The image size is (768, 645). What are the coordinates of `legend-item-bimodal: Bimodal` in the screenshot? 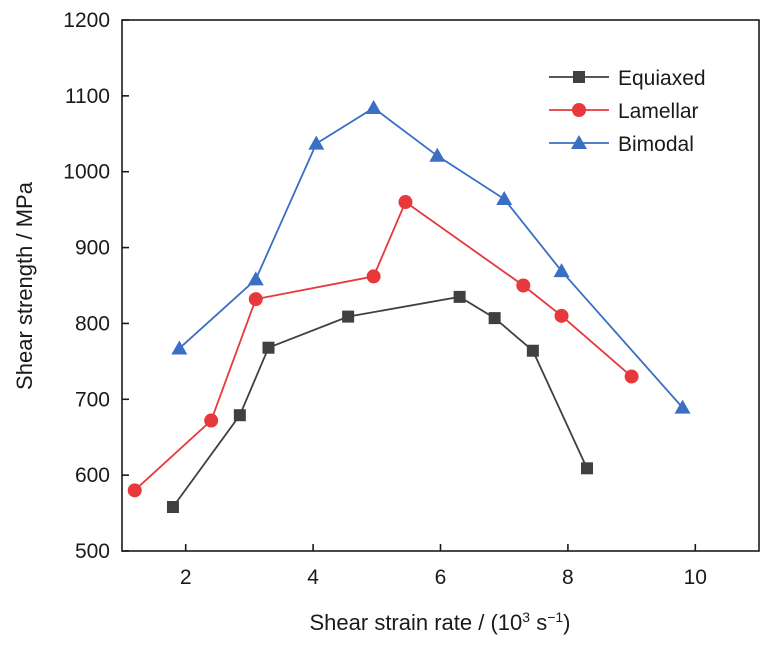 It's located at (621, 144).